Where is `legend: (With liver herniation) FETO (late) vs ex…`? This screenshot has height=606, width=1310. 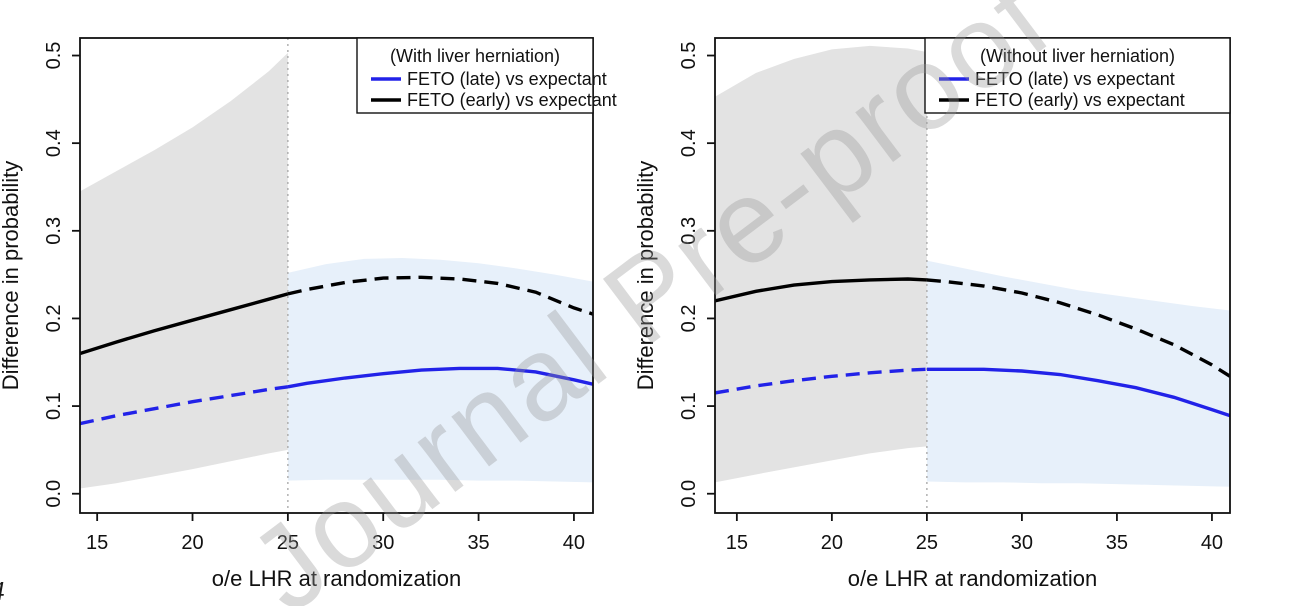 legend: (With liver herniation) FETO (late) vs ex… is located at coordinates (486, 75).